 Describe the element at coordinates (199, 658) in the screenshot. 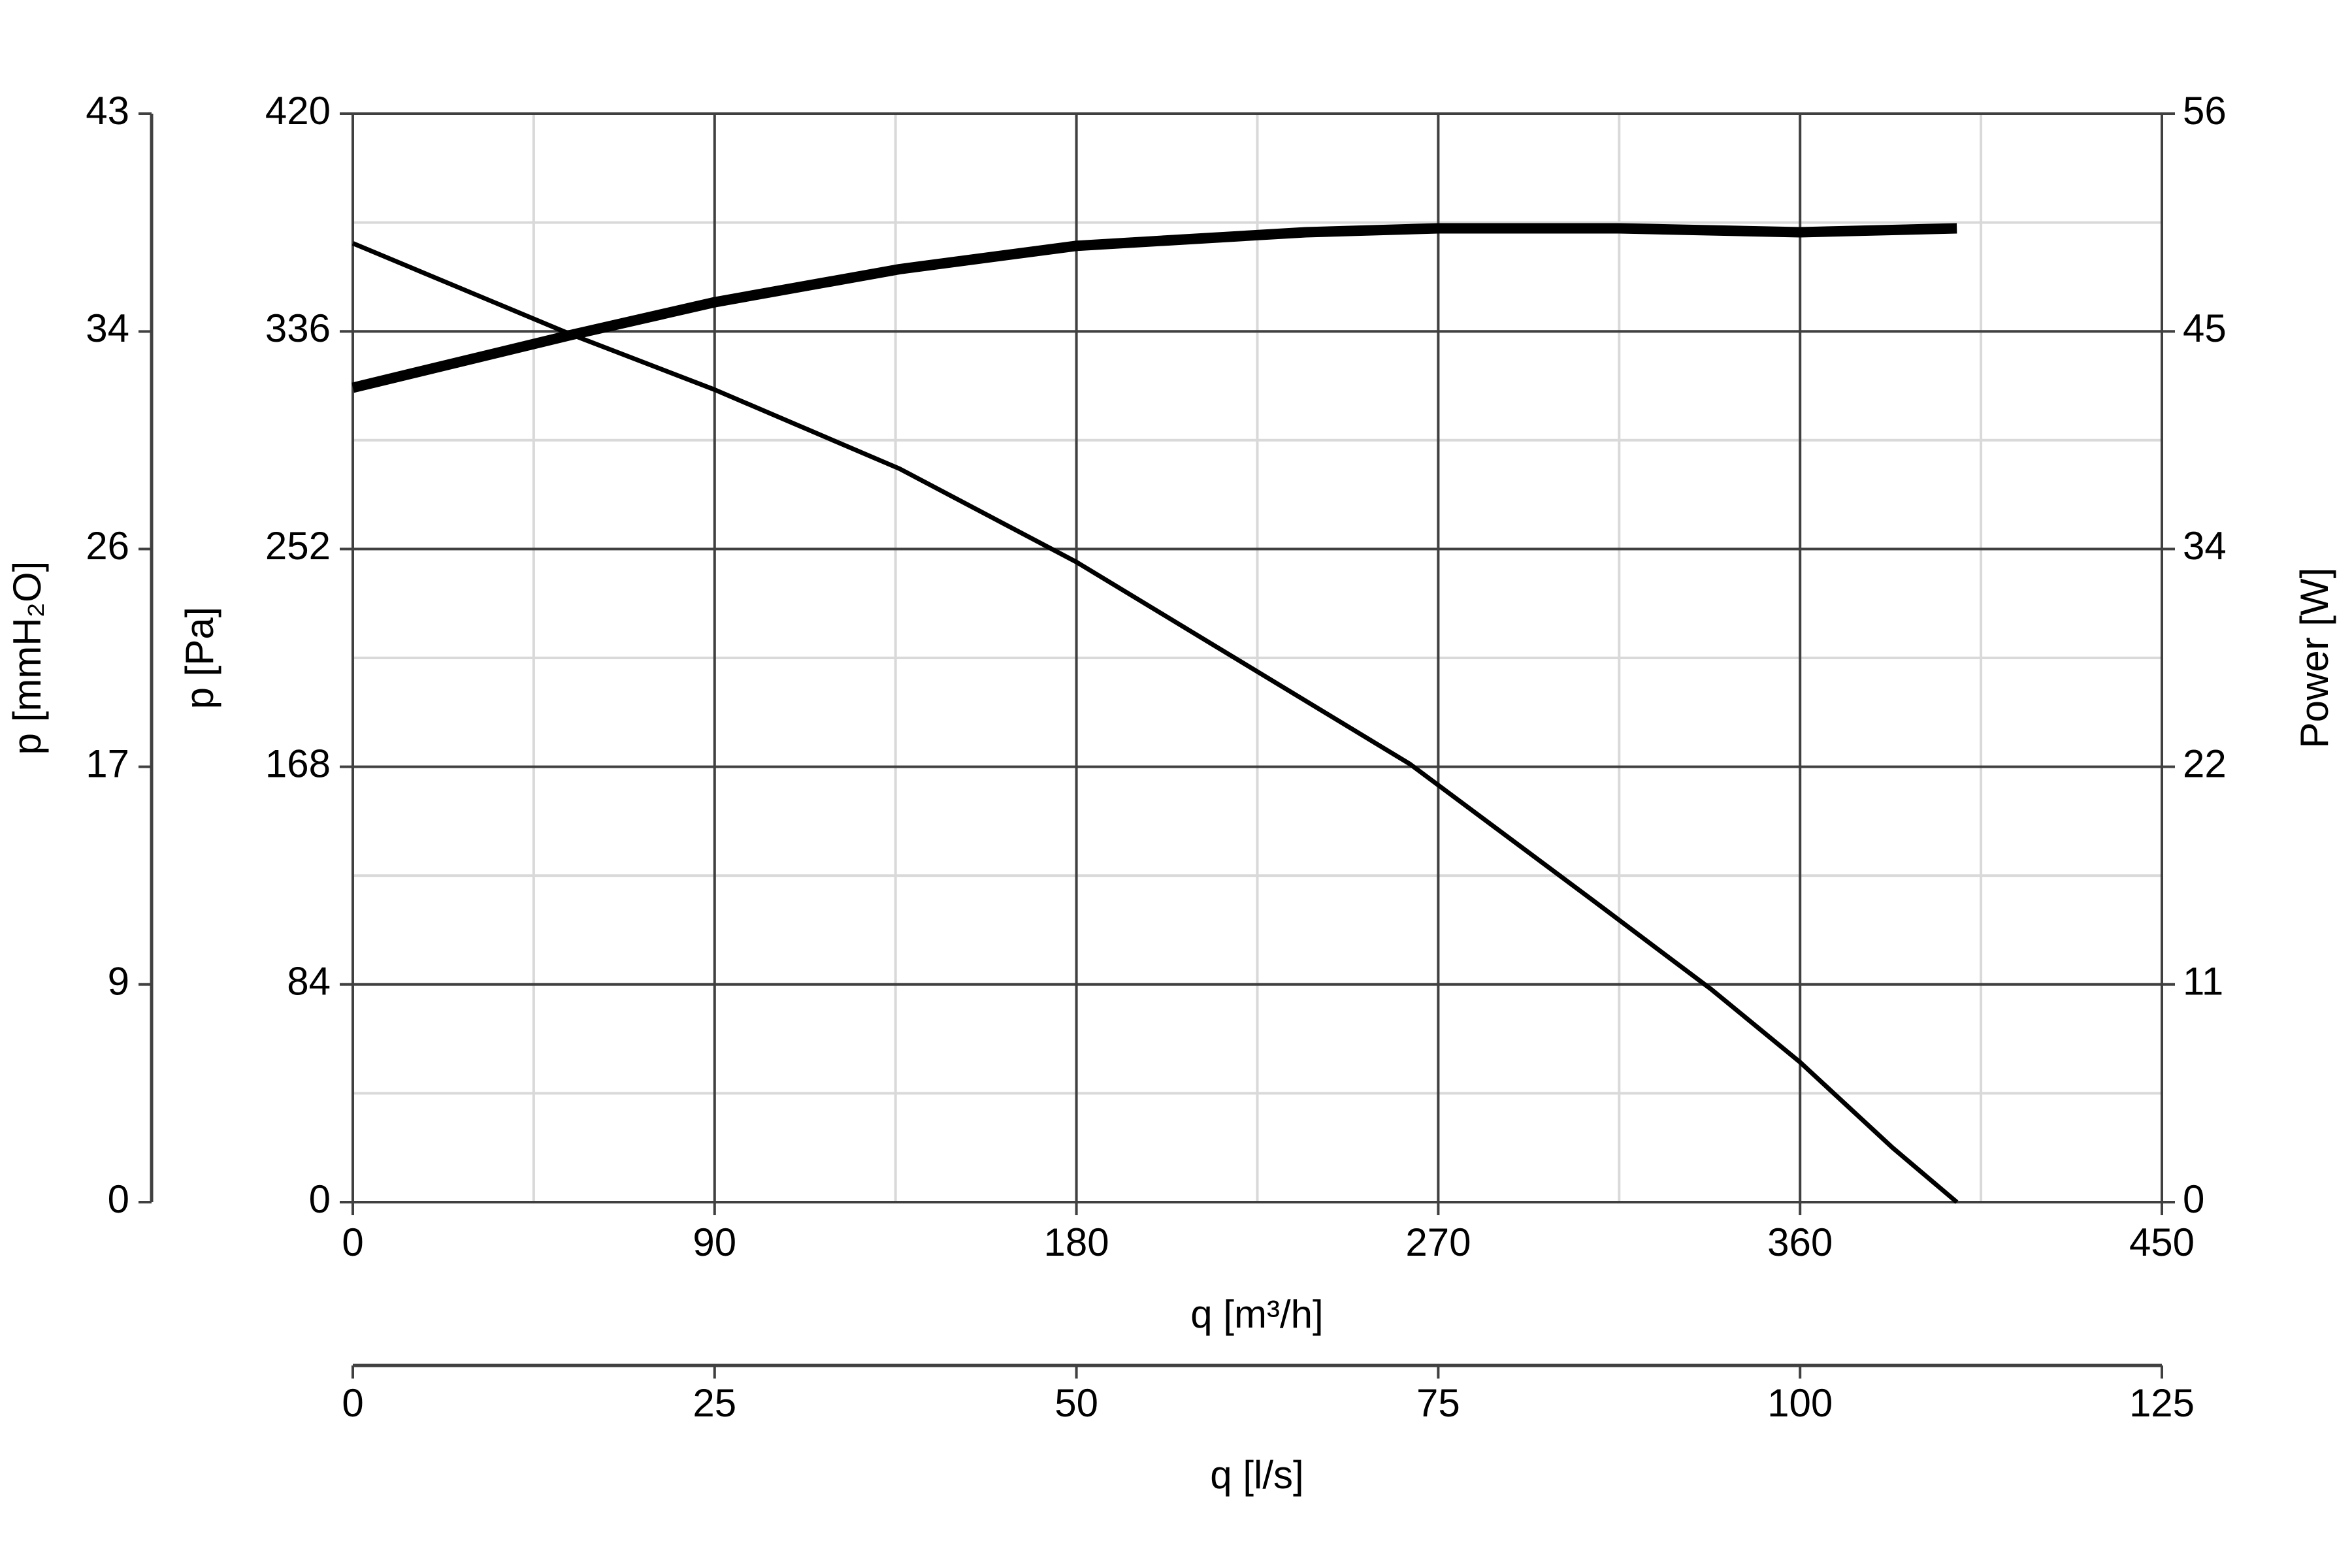

I see `y-axis-title: p [Pa]` at that location.